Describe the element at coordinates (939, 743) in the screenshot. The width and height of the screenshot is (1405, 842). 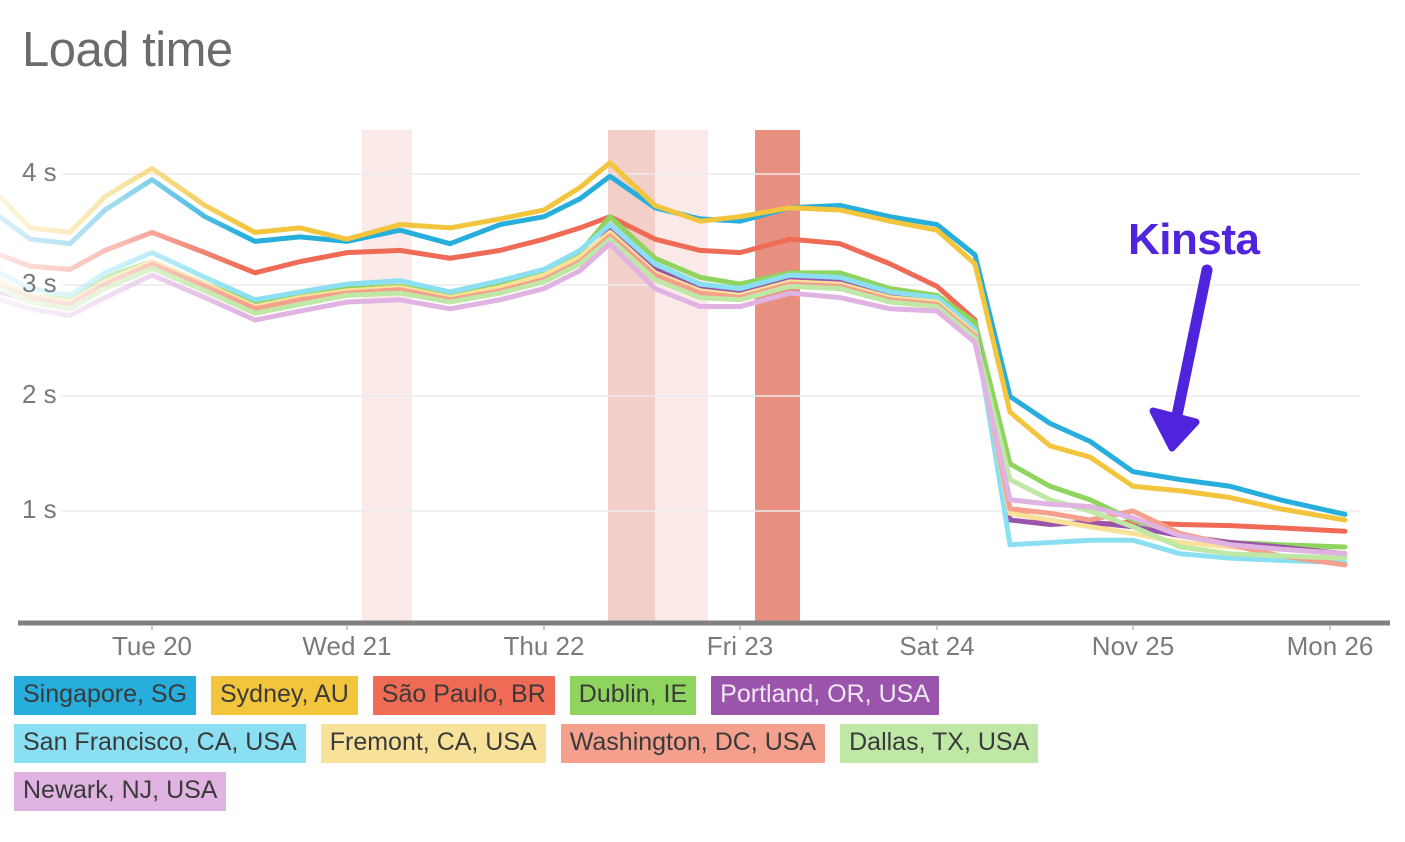
I see `legend-item: Dallas, TX, USA` at that location.